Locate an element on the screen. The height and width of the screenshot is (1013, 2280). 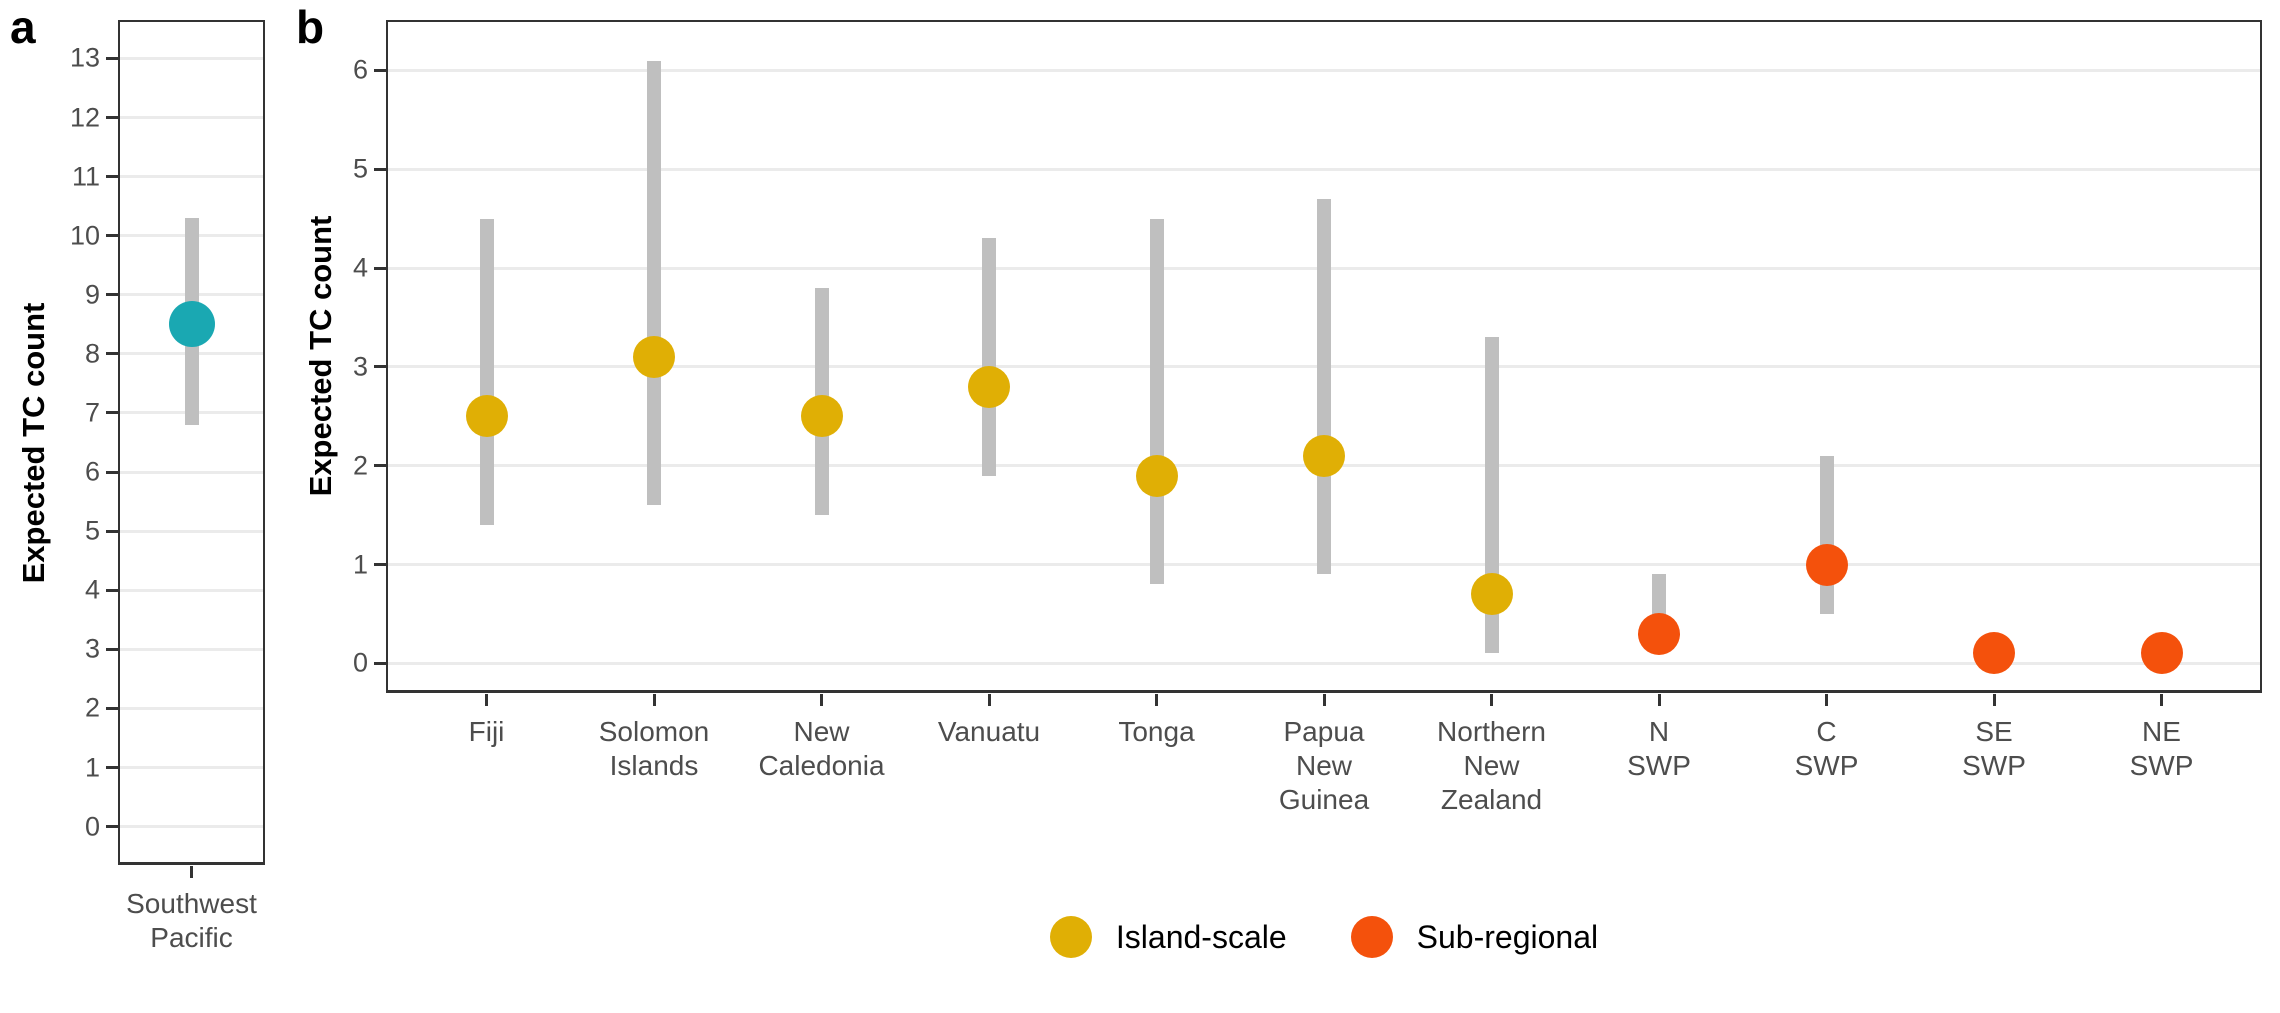
point-southwest-pacific is located at coordinates (191, 324).